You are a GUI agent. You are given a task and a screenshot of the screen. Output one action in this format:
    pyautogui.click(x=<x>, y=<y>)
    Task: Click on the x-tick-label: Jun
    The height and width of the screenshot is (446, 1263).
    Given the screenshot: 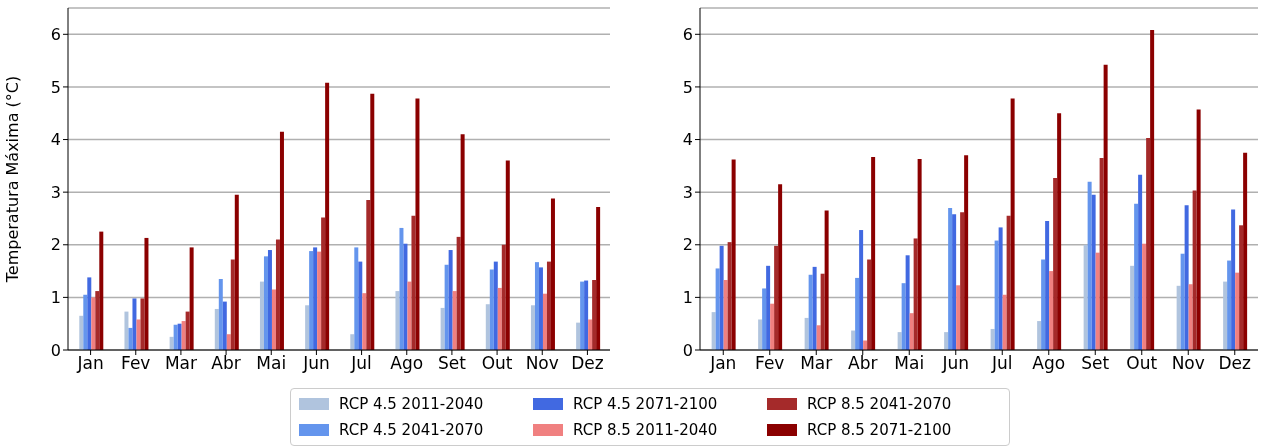 What is the action you would take?
    pyautogui.click(x=316, y=363)
    